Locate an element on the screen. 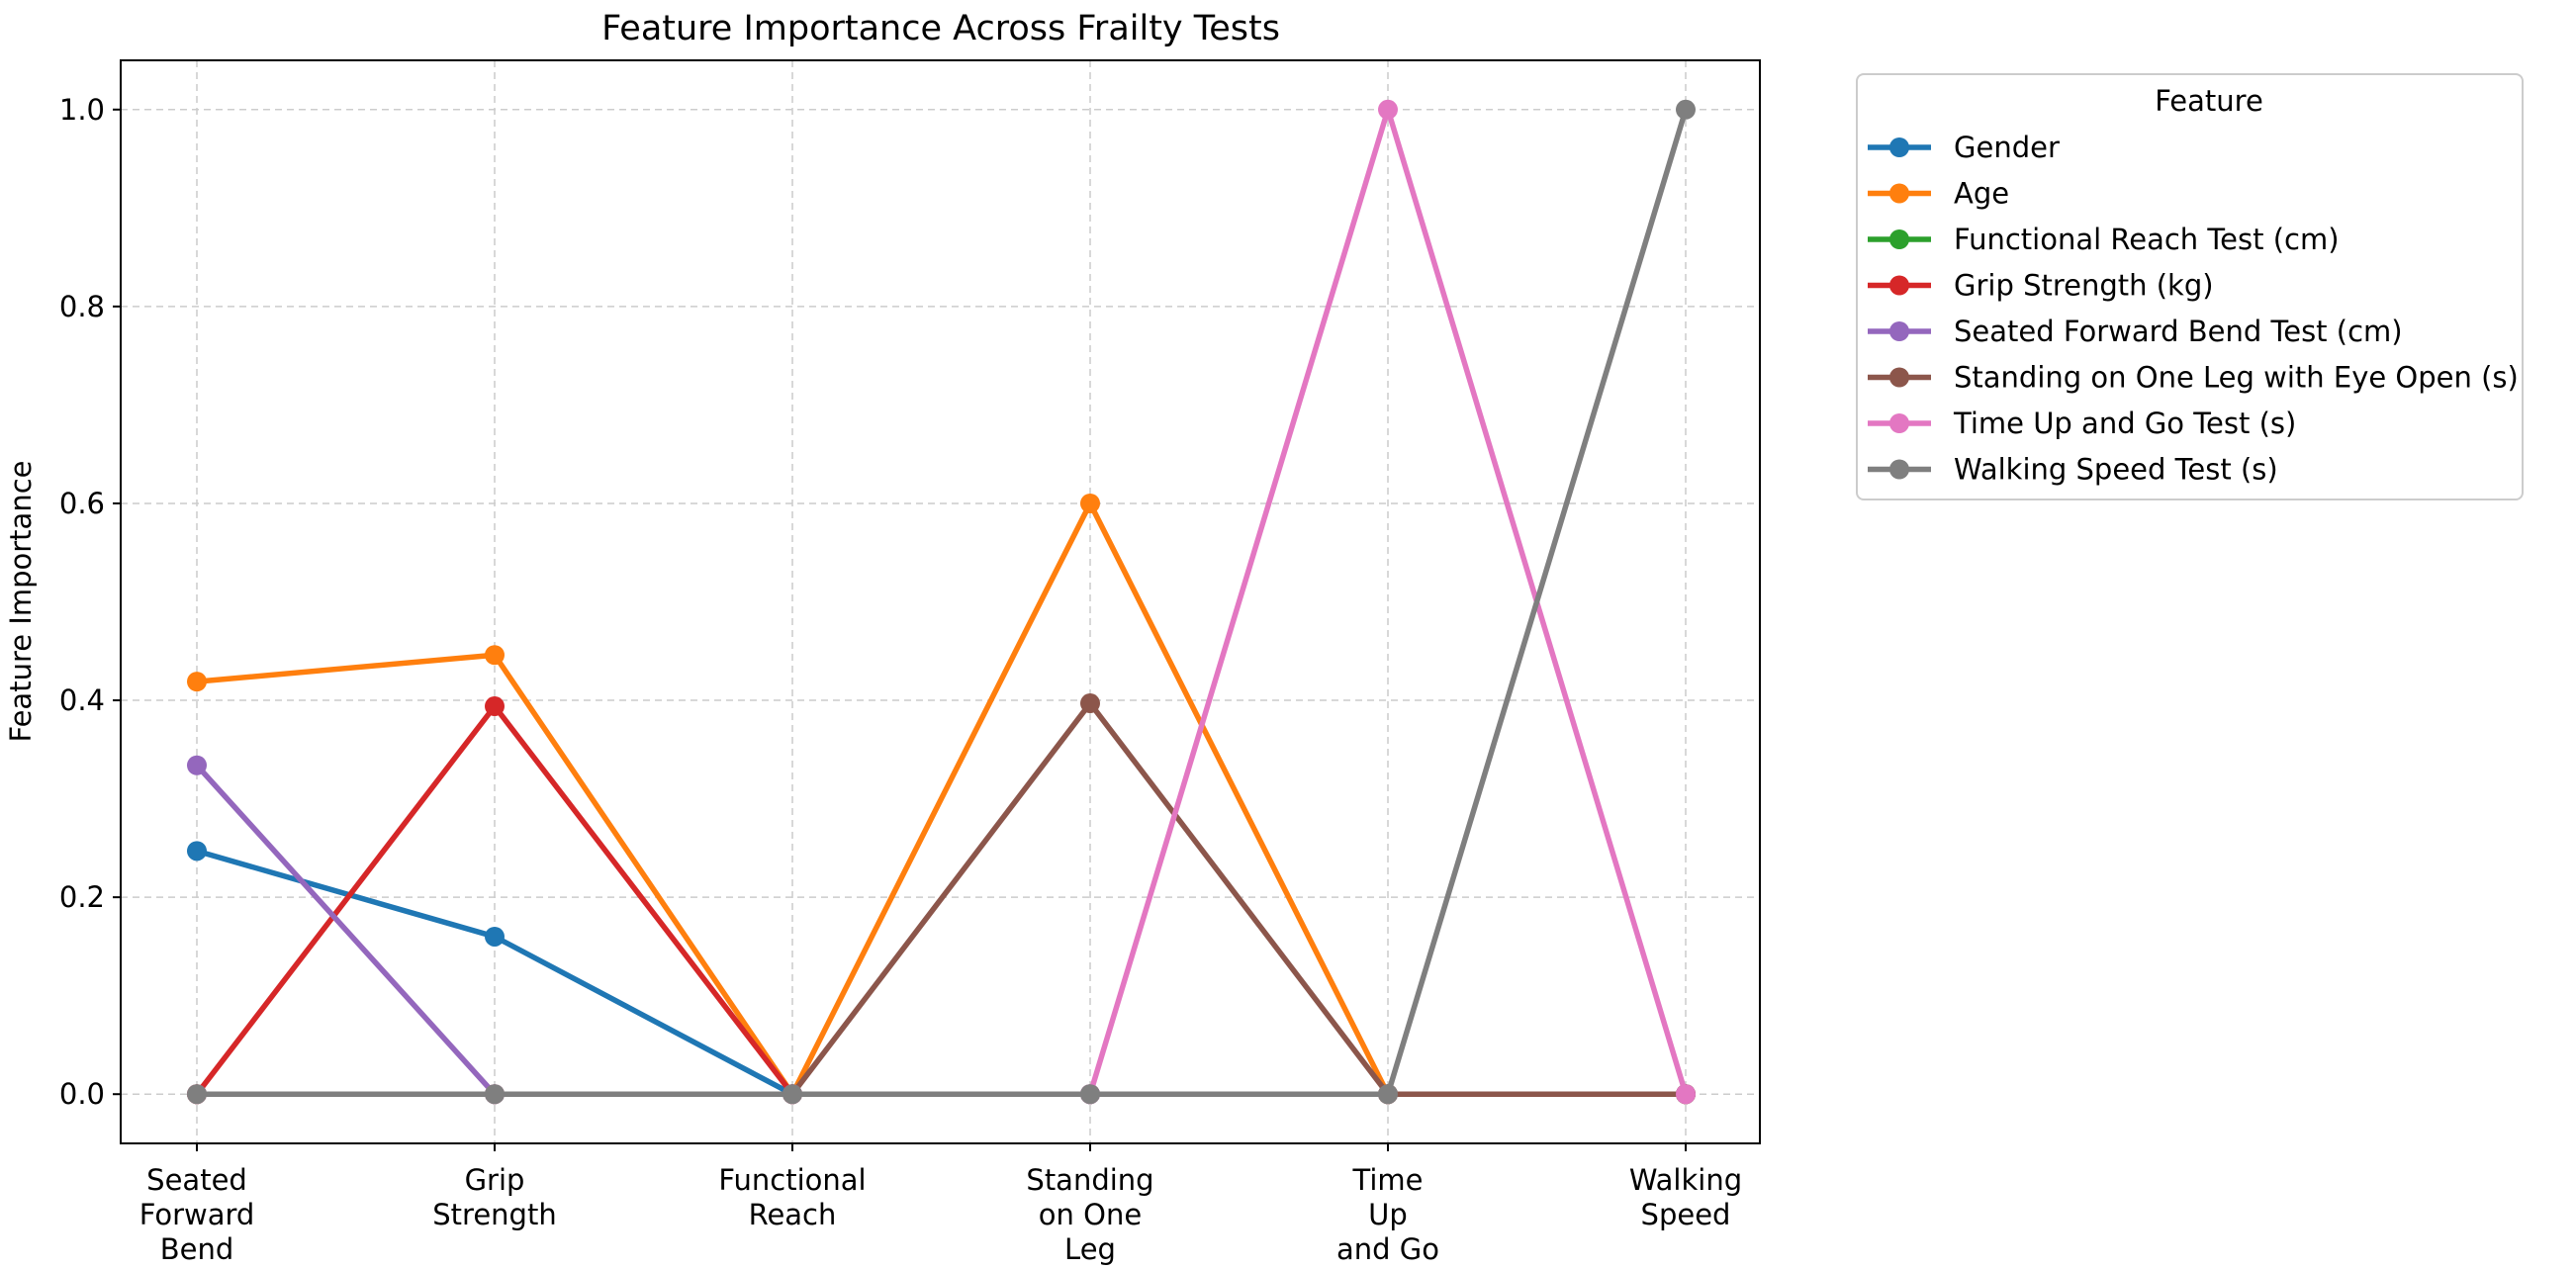  legend-title: Feature is located at coordinates (2209, 101).